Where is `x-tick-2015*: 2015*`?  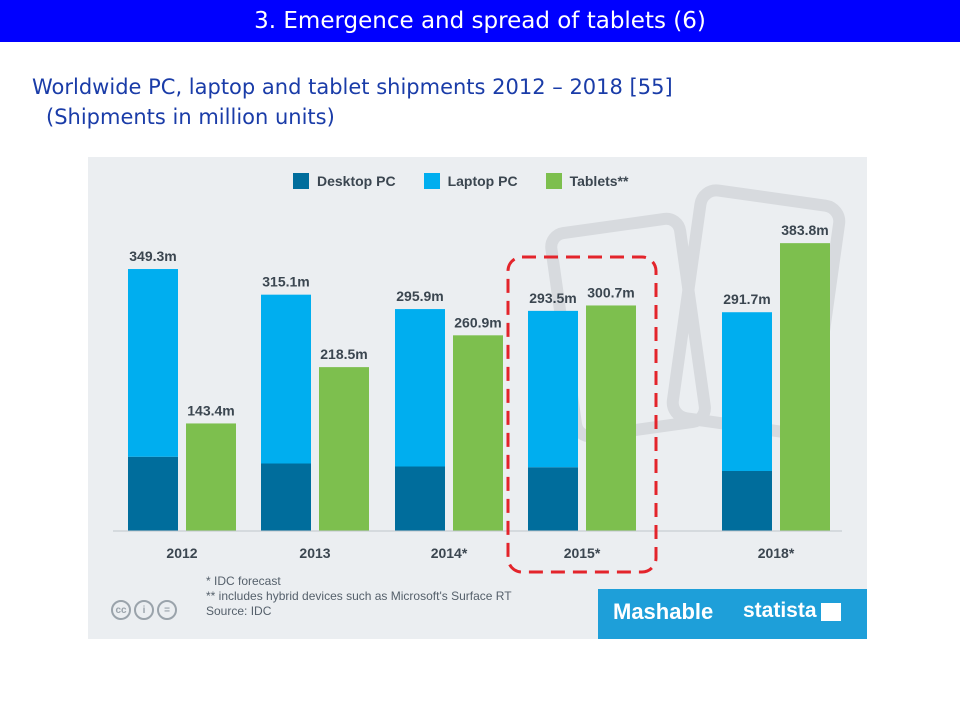
x-tick-2015*: 2015* is located at coordinates (582, 553).